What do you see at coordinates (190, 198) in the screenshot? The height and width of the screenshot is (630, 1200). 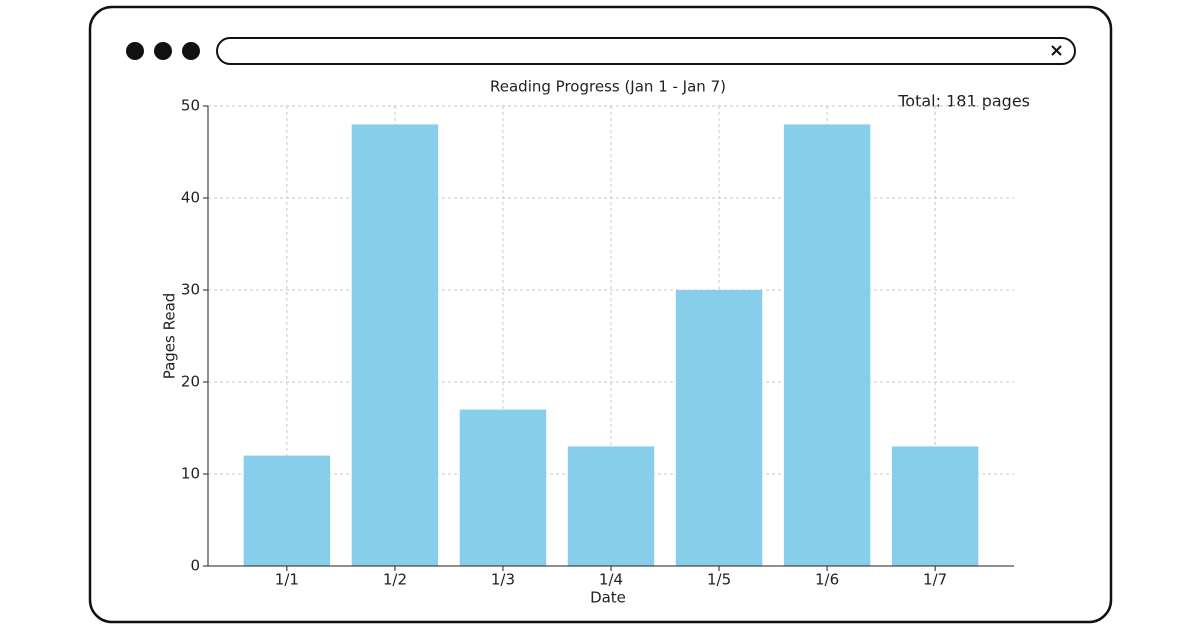 I see `y-tick-label: 40` at bounding box center [190, 198].